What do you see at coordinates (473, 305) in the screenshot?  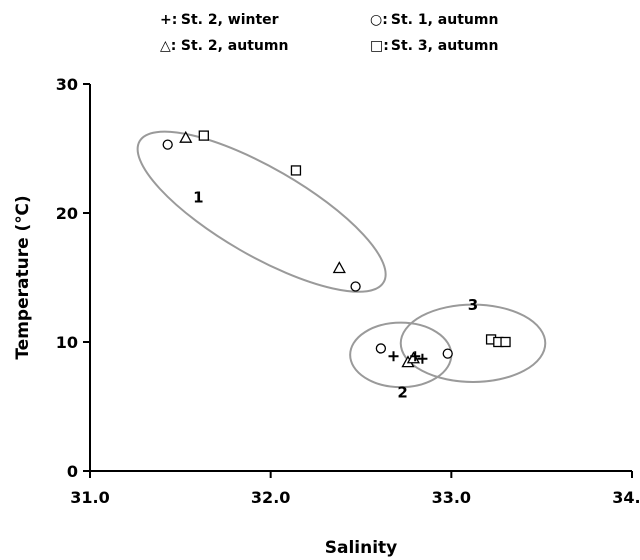 I see `group-label: 3` at bounding box center [473, 305].